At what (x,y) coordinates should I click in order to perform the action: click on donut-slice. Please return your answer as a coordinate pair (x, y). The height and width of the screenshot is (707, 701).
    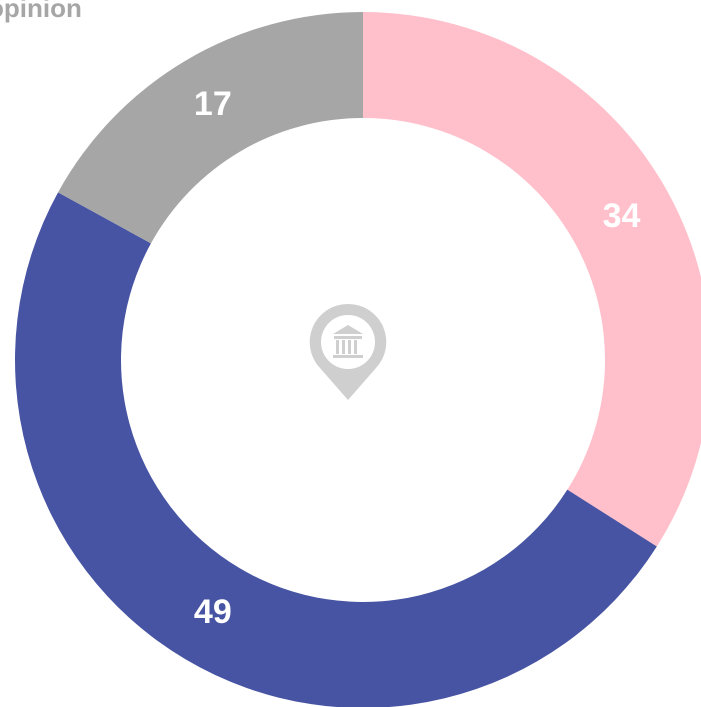
    Looking at the image, I should click on (210, 127).